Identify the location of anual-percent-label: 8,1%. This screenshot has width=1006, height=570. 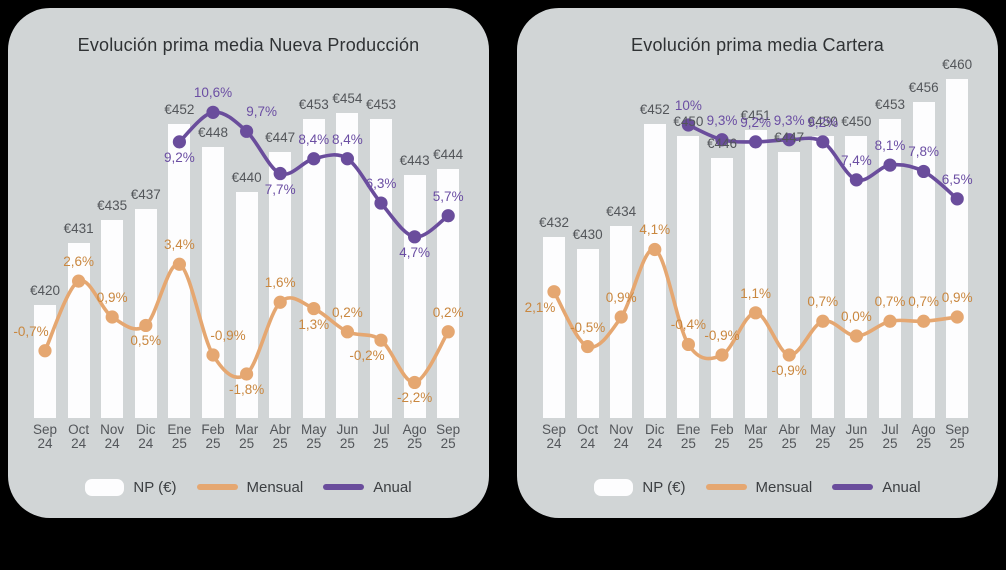
(890, 146).